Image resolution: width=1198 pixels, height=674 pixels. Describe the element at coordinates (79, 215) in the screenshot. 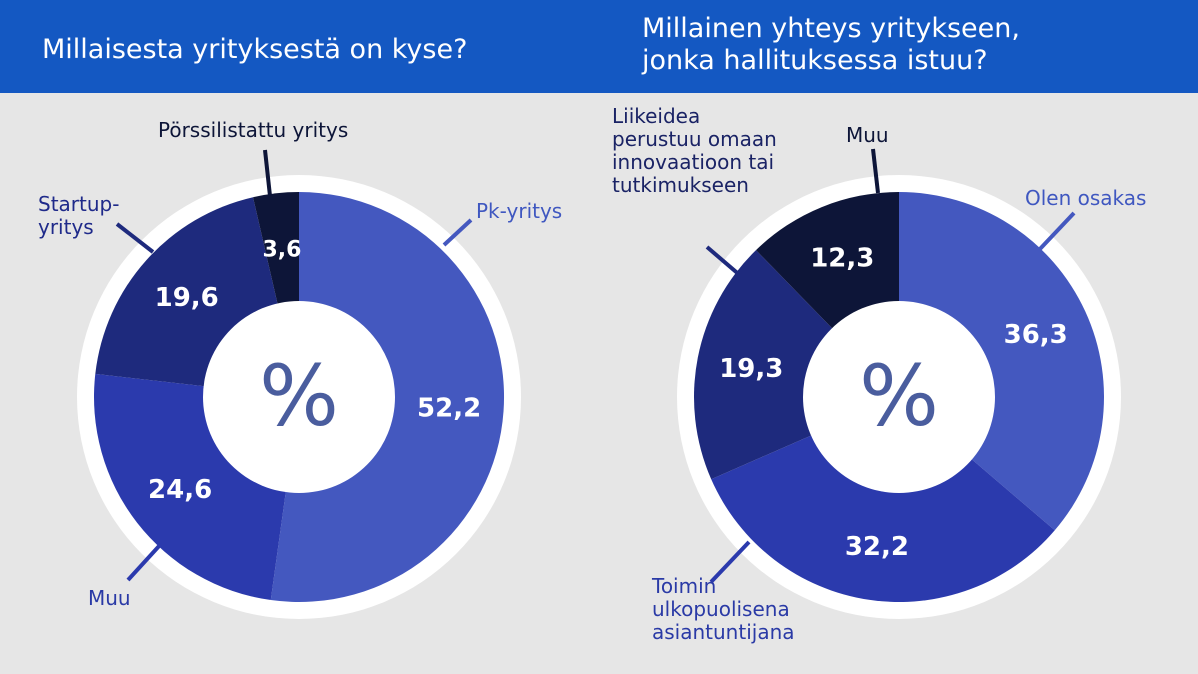

I see `legend-label-startup: Startup- yritys` at that location.